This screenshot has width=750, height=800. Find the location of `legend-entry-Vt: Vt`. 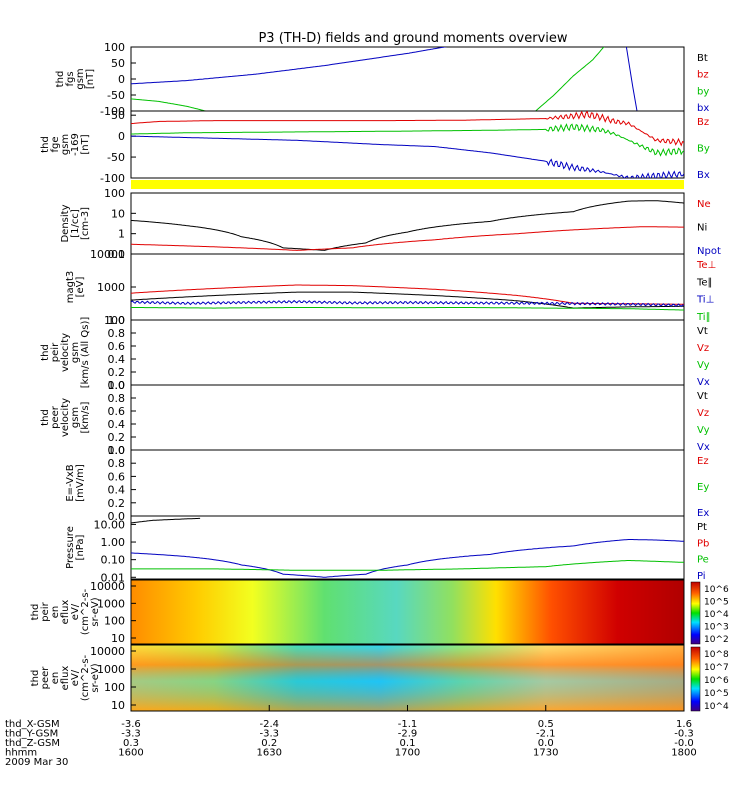

legend-entry-Vt: Vt is located at coordinates (702, 396).